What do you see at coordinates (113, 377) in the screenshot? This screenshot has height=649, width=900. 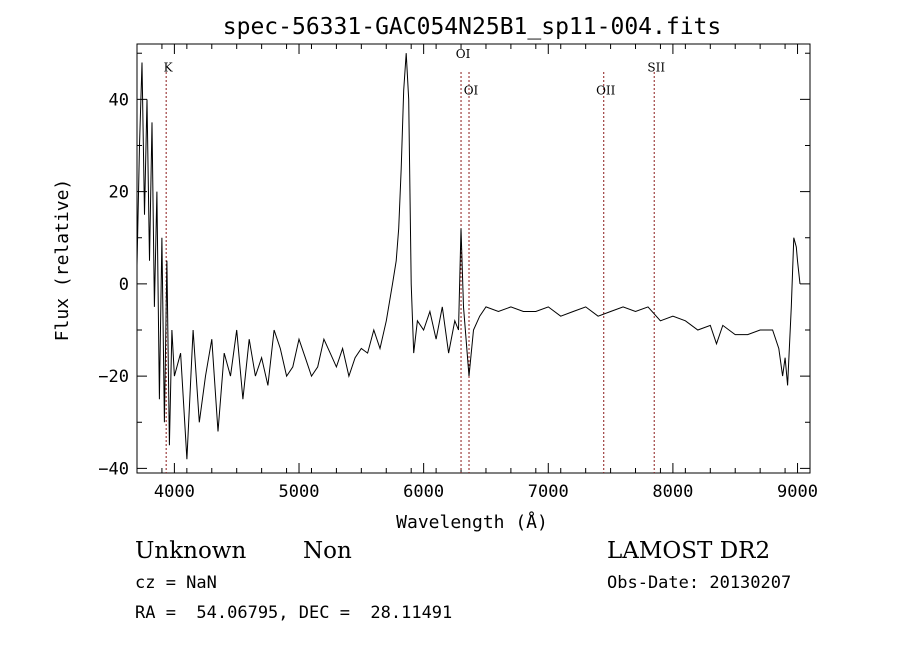 I see `y-tick-label: −20` at bounding box center [113, 377].